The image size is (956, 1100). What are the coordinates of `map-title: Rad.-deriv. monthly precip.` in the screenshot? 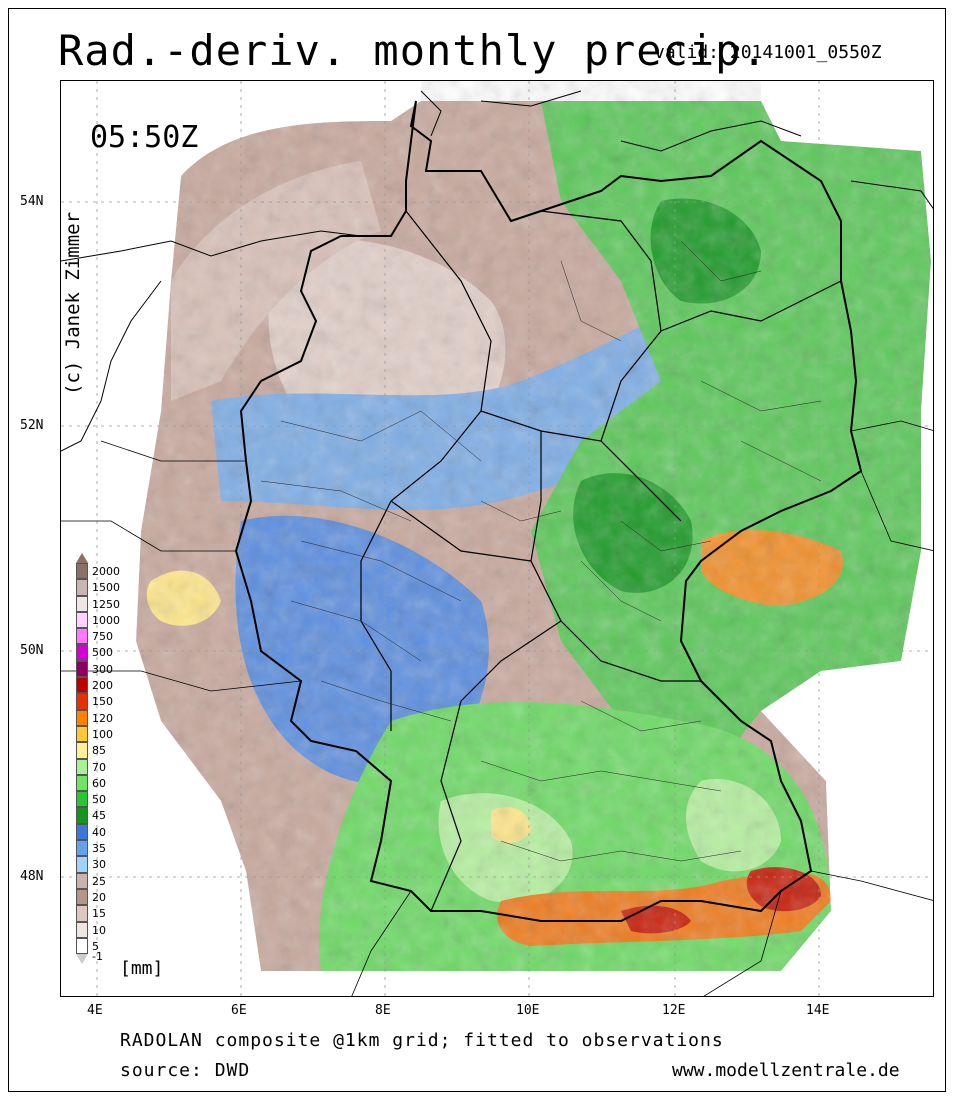 It's located at (413, 50).